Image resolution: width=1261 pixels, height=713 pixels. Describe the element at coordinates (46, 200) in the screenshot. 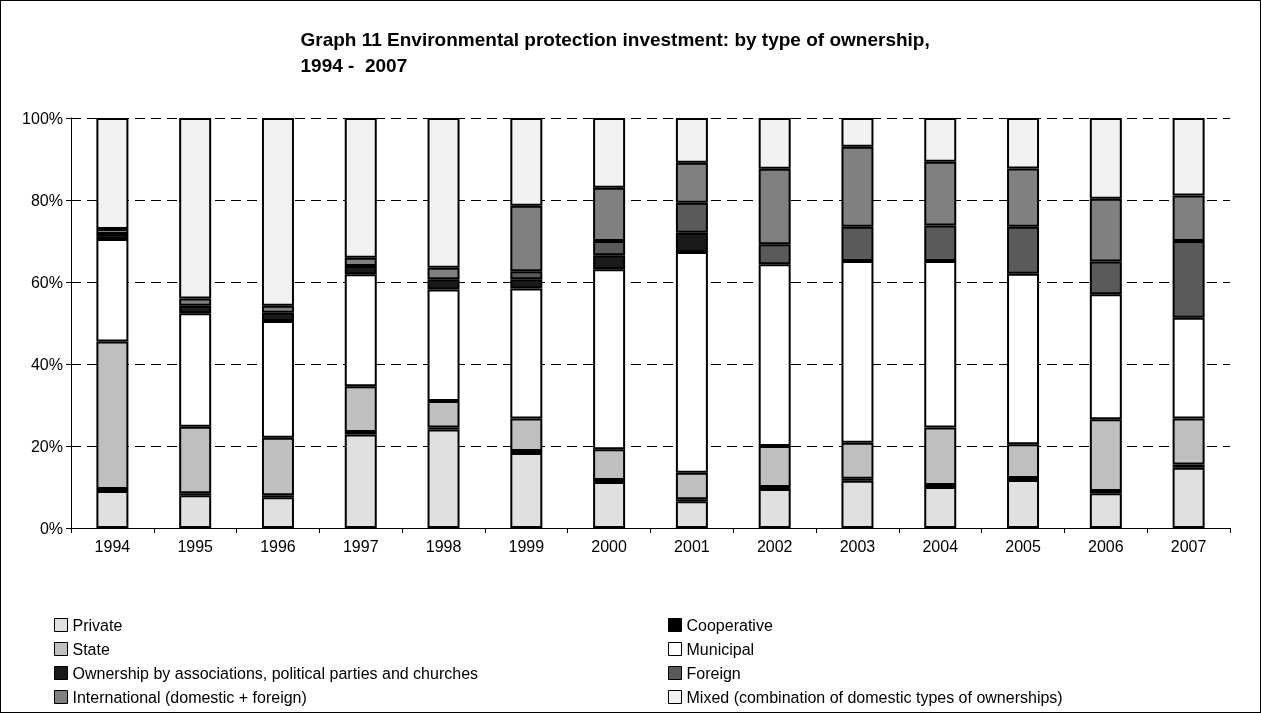

I see `y-tick-label: 80%` at that location.